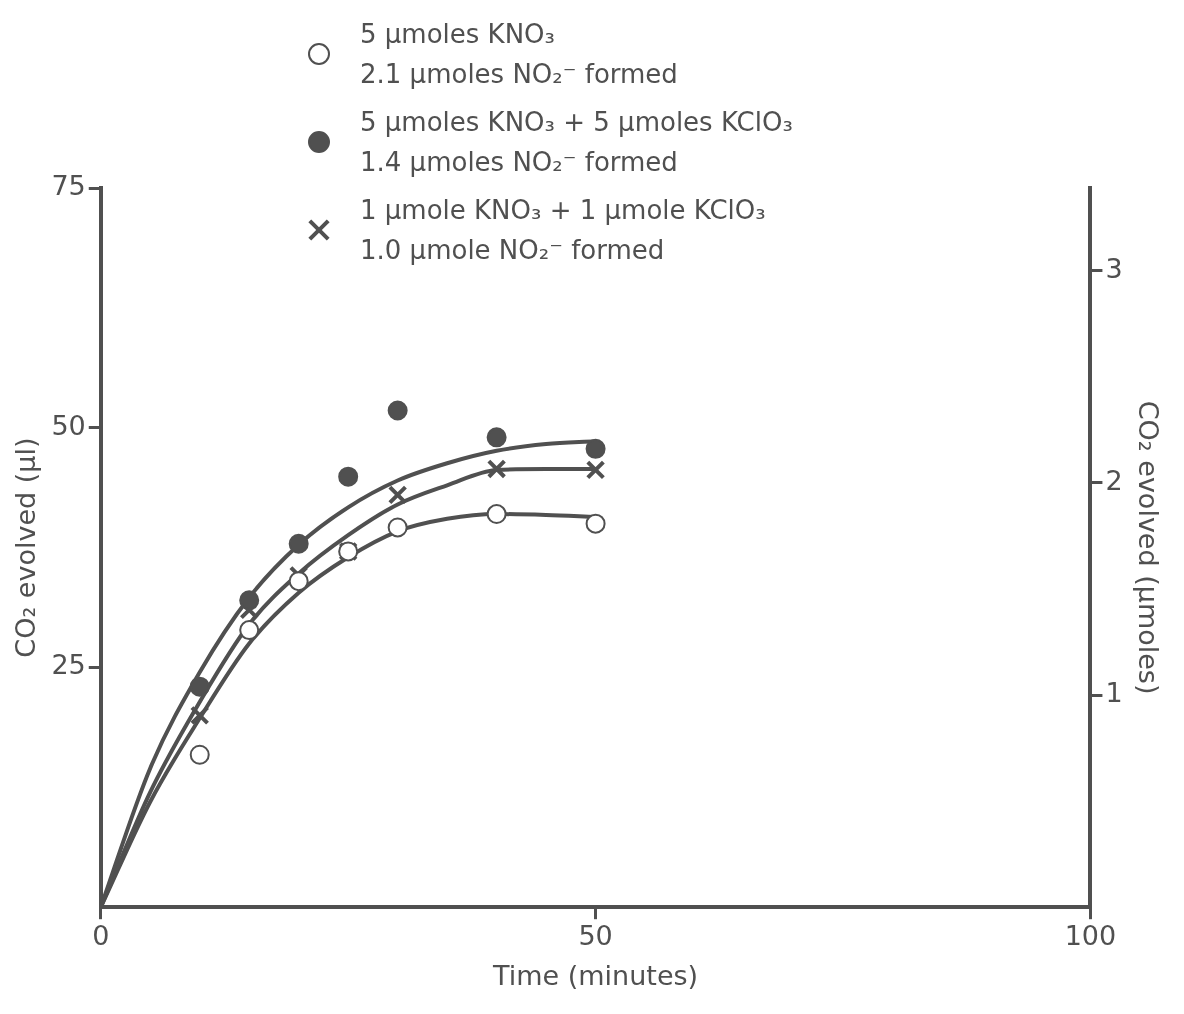  What do you see at coordinates (519, 54) in the screenshot?
I see `legend-label: 5 µmoles KNO₃ 2.1 µmoles NO₂⁻ formed` at bounding box center [519, 54].